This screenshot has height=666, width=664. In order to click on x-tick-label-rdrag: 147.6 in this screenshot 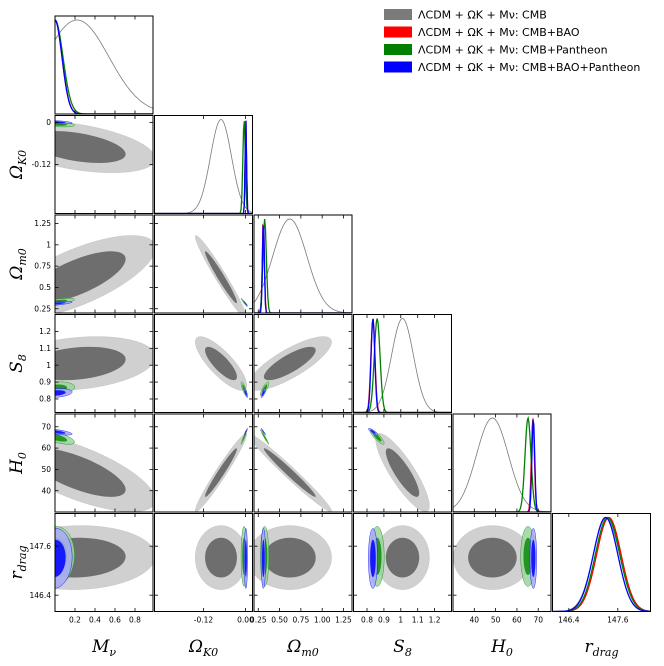, I will do `click(618, 620)`.